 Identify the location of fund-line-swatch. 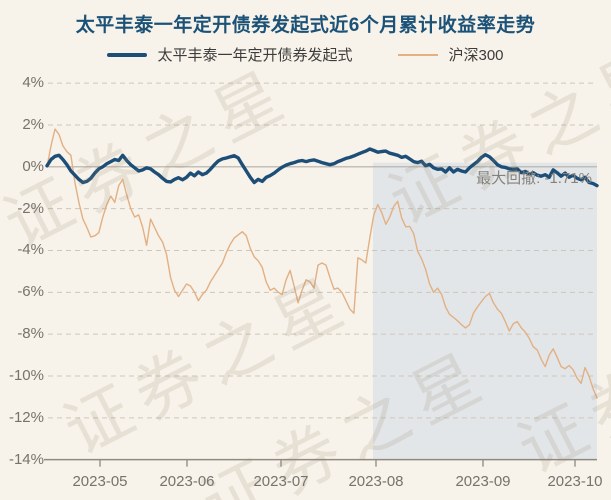
(127, 54).